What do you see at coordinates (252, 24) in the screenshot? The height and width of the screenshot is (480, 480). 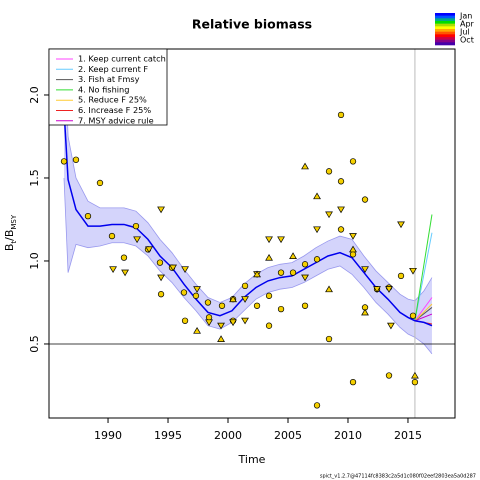 I see `chart-title: Relative biomass` at bounding box center [252, 24].